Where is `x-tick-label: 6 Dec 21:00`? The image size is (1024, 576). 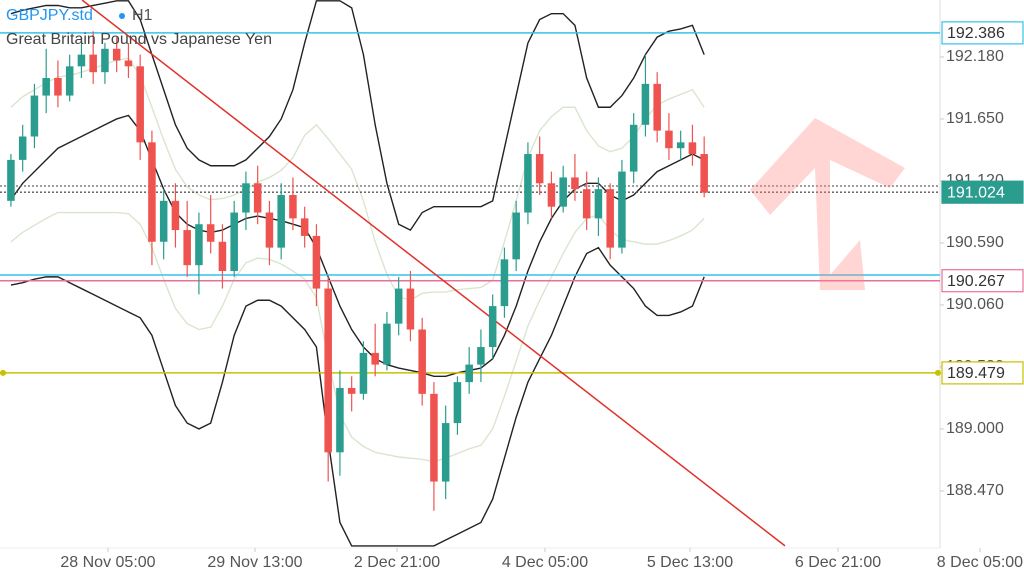
x-tick-label: 6 Dec 21:00 is located at coordinates (838, 562).